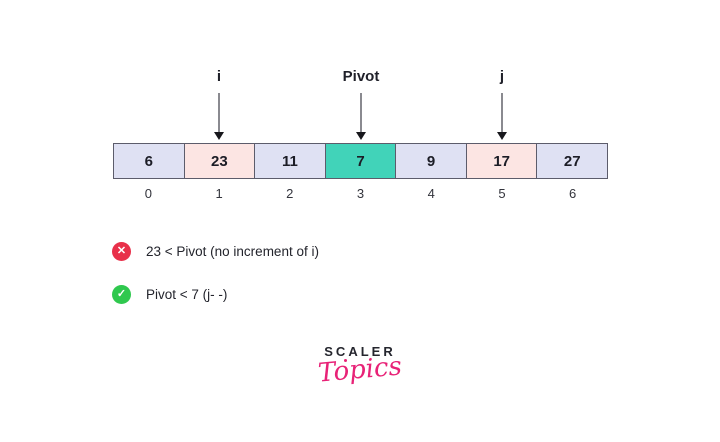 This screenshot has width=720, height=442. Describe the element at coordinates (121, 294) in the screenshot. I see `check-circle-icon: ✓` at that location.